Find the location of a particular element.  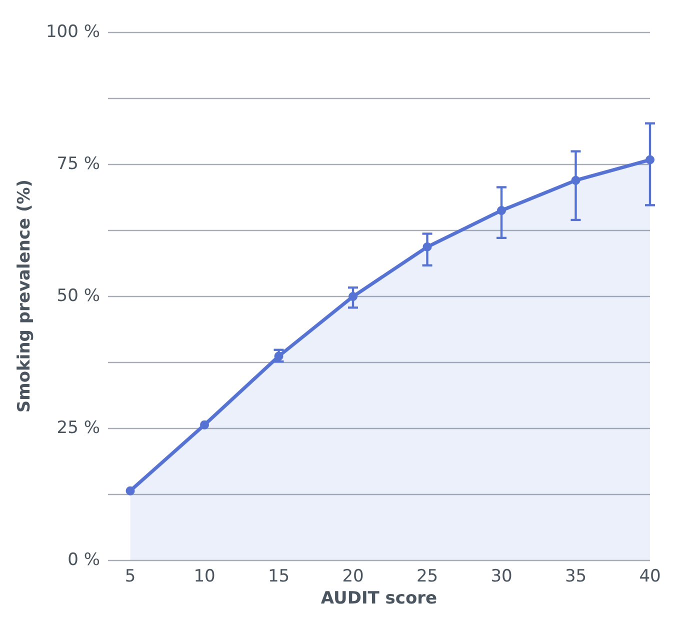

y-tick-label: 25 % is located at coordinates (78, 428).